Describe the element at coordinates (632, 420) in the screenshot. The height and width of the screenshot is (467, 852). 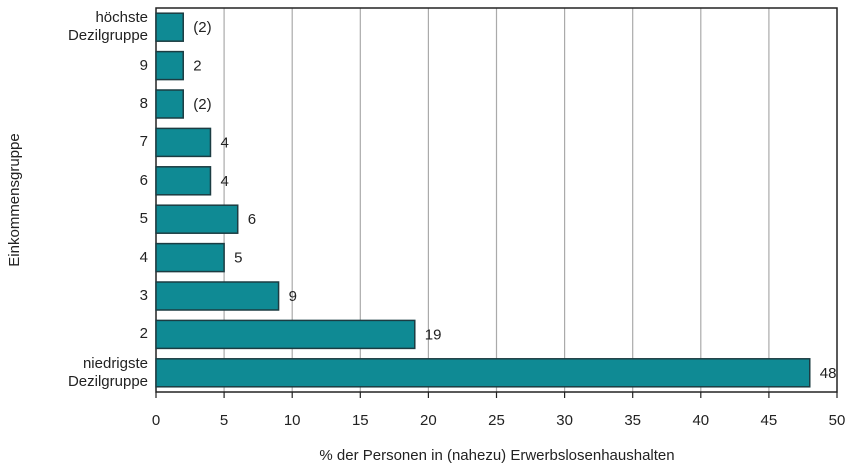
I see `x-tick-label: 35` at that location.